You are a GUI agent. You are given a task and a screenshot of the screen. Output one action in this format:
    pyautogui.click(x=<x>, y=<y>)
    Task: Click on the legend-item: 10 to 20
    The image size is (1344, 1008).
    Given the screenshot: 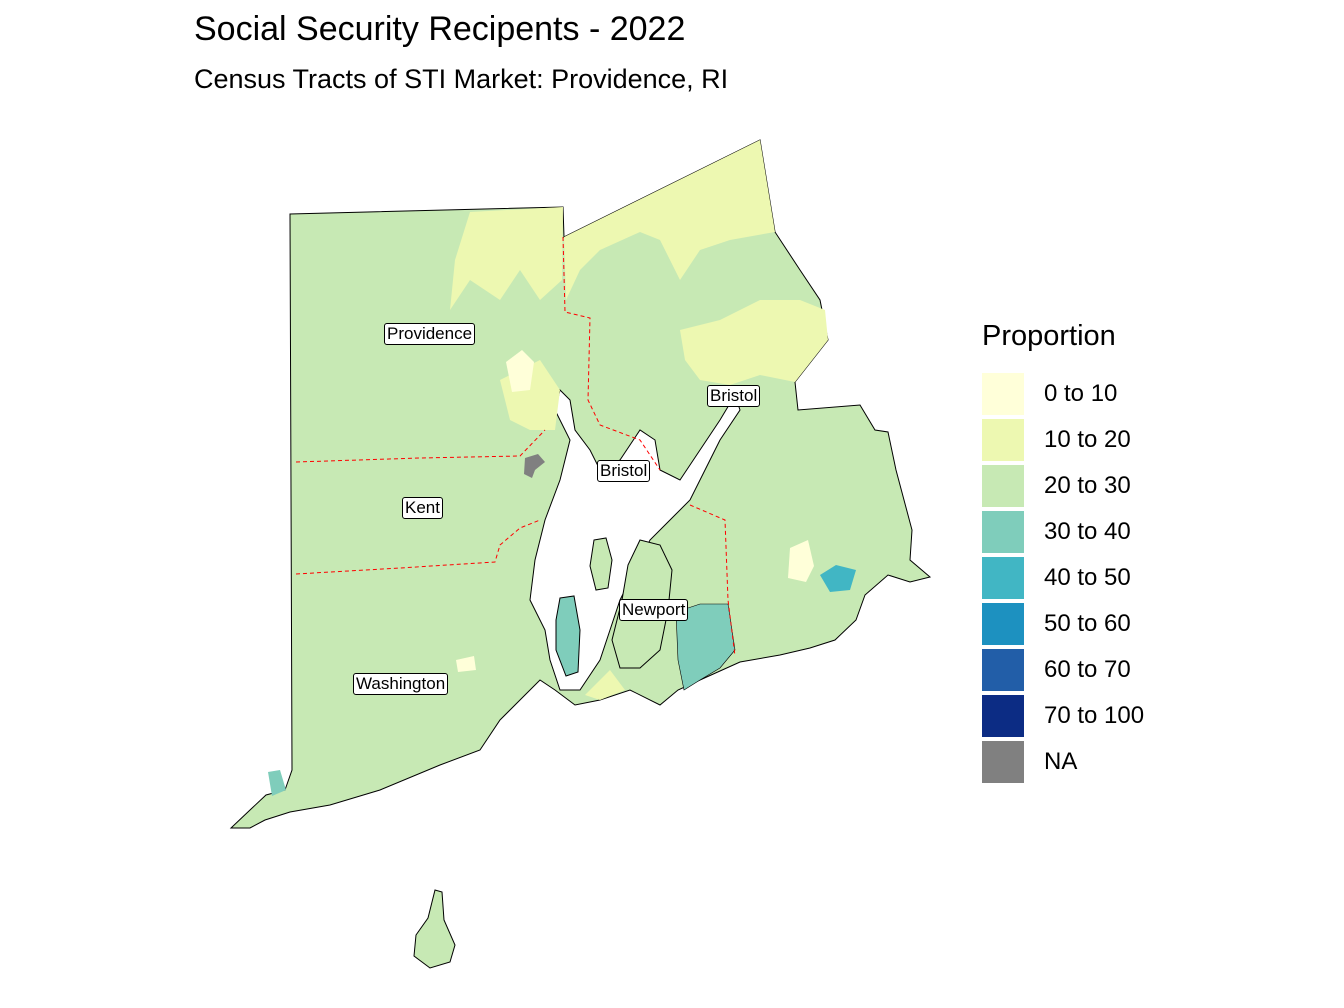 What is the action you would take?
    pyautogui.click(x=1063, y=440)
    